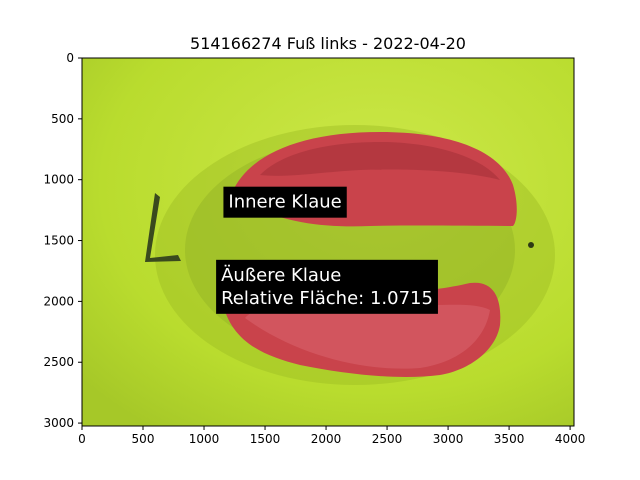 This screenshot has height=480, width=640. Describe the element at coordinates (143, 439) in the screenshot. I see `x-tick-label: 500` at that location.